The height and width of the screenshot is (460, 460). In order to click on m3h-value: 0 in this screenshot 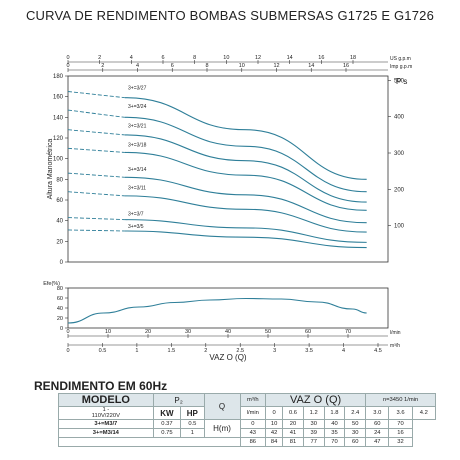, I will do `click(274, 413)`.